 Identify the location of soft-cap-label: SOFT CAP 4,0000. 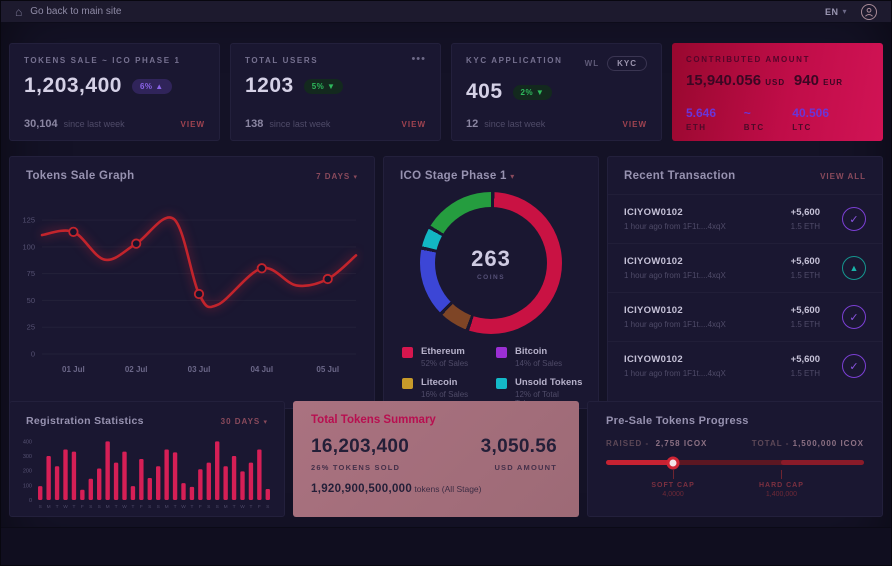
(673, 490).